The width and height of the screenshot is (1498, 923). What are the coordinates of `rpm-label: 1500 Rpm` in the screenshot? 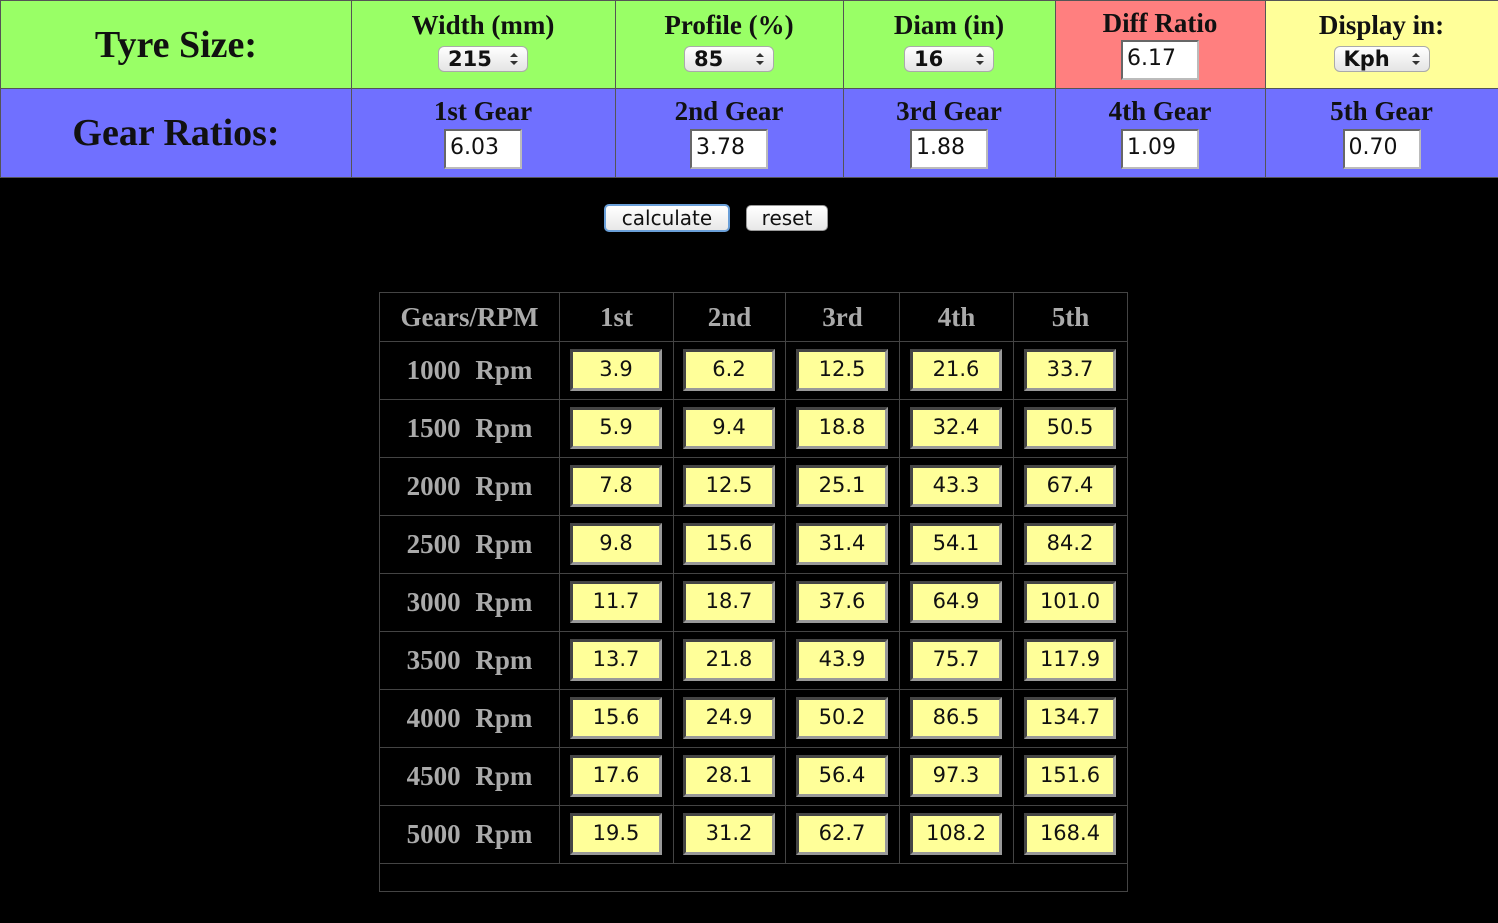 It's located at (469, 428).